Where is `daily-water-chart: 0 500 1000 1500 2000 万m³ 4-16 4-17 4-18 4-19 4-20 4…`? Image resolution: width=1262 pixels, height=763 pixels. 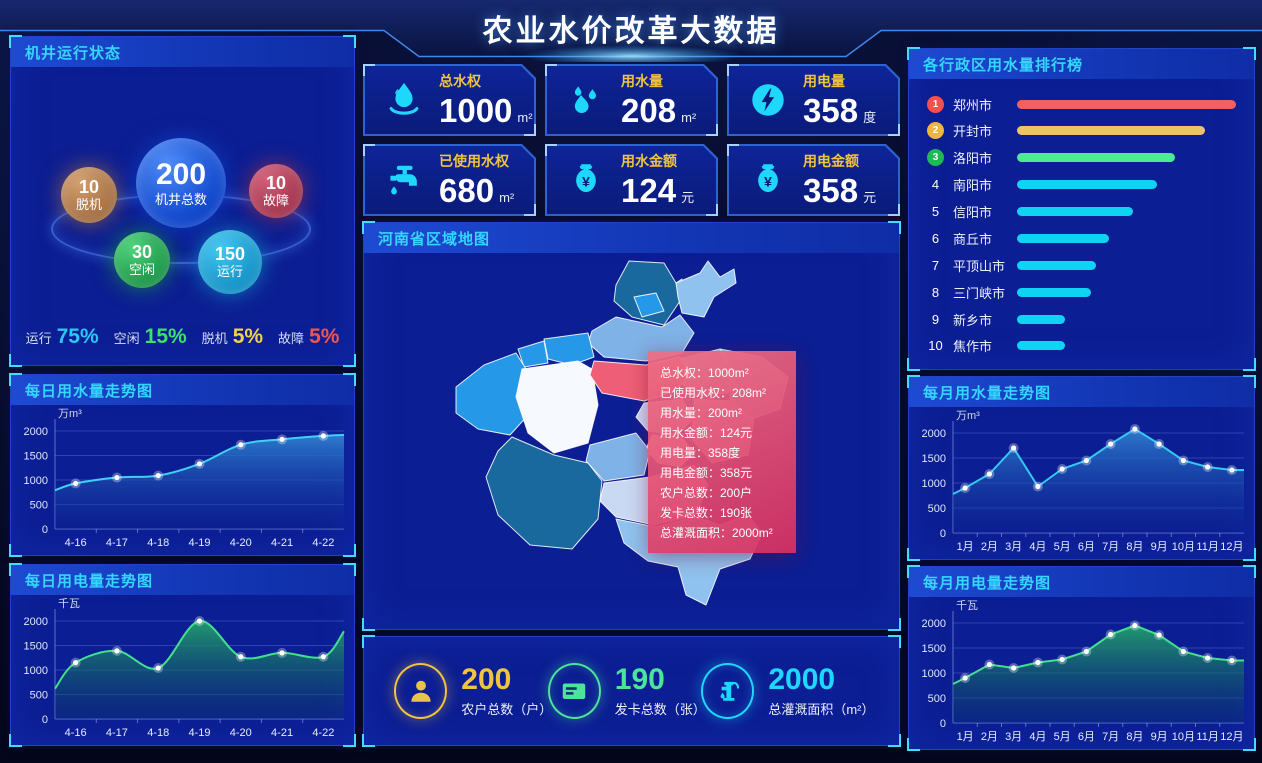
daily-water-chart: 0 500 1000 1500 2000 万m³ 4-16 4-17 4-18 4-19 4-20 4… is located at coordinates (182, 480).